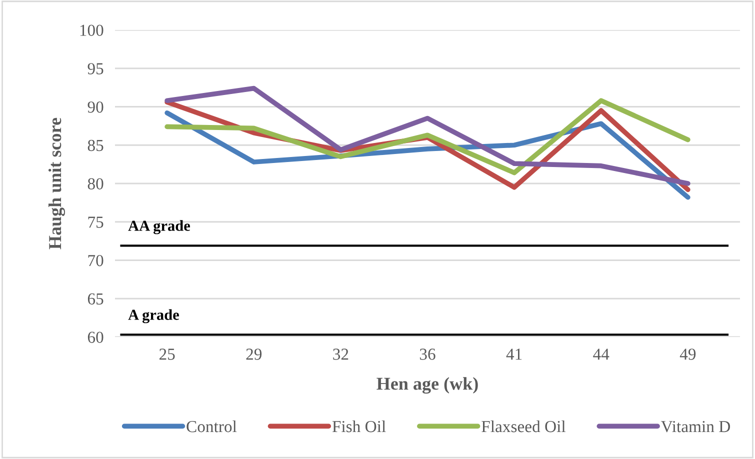 Image resolution: width=755 pixels, height=459 pixels. Describe the element at coordinates (96, 107) in the screenshot. I see `y-tick-label: 90` at that location.